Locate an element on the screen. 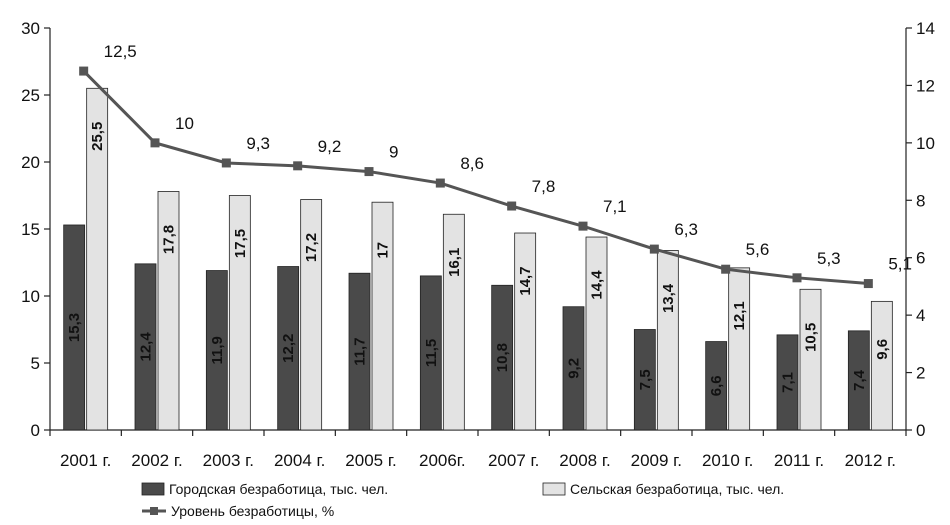 The height and width of the screenshot is (525, 950). y-left-tick-label: 5 is located at coordinates (35, 363).